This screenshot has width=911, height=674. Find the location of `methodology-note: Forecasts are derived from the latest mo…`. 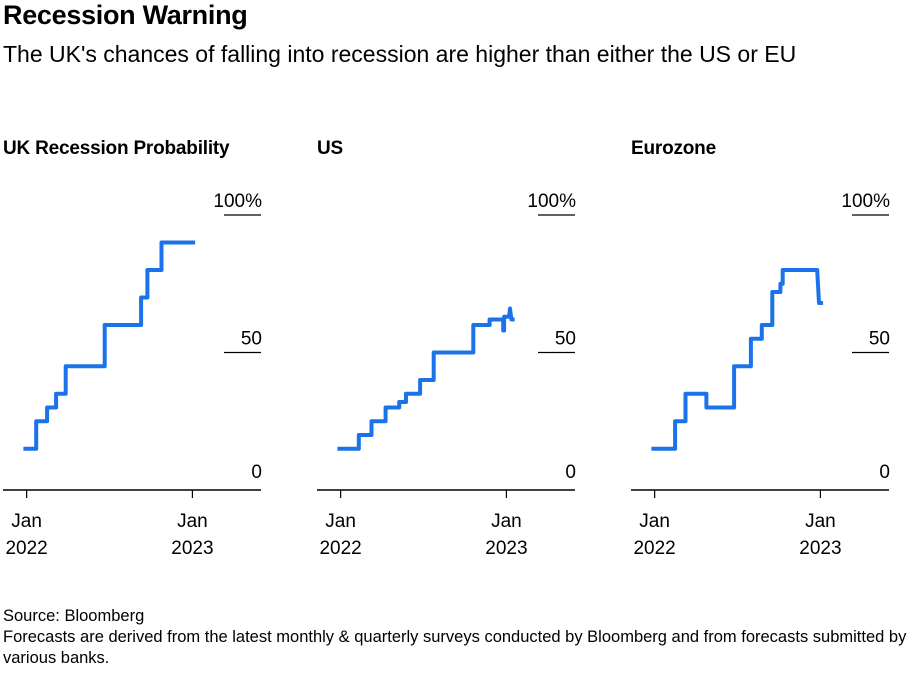

methodology-note: Forecasts are derived from the latest mo… is located at coordinates (455, 647).